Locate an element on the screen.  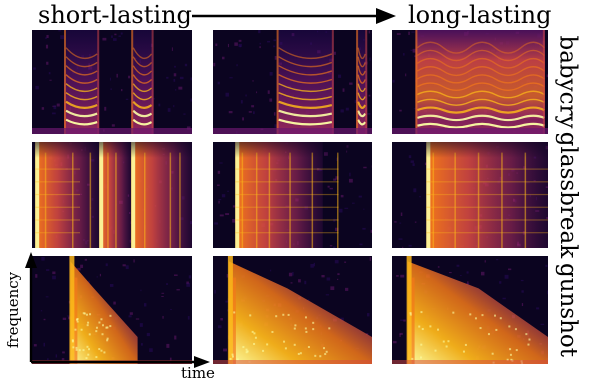
time-axis-label: time is located at coordinates (198, 373).